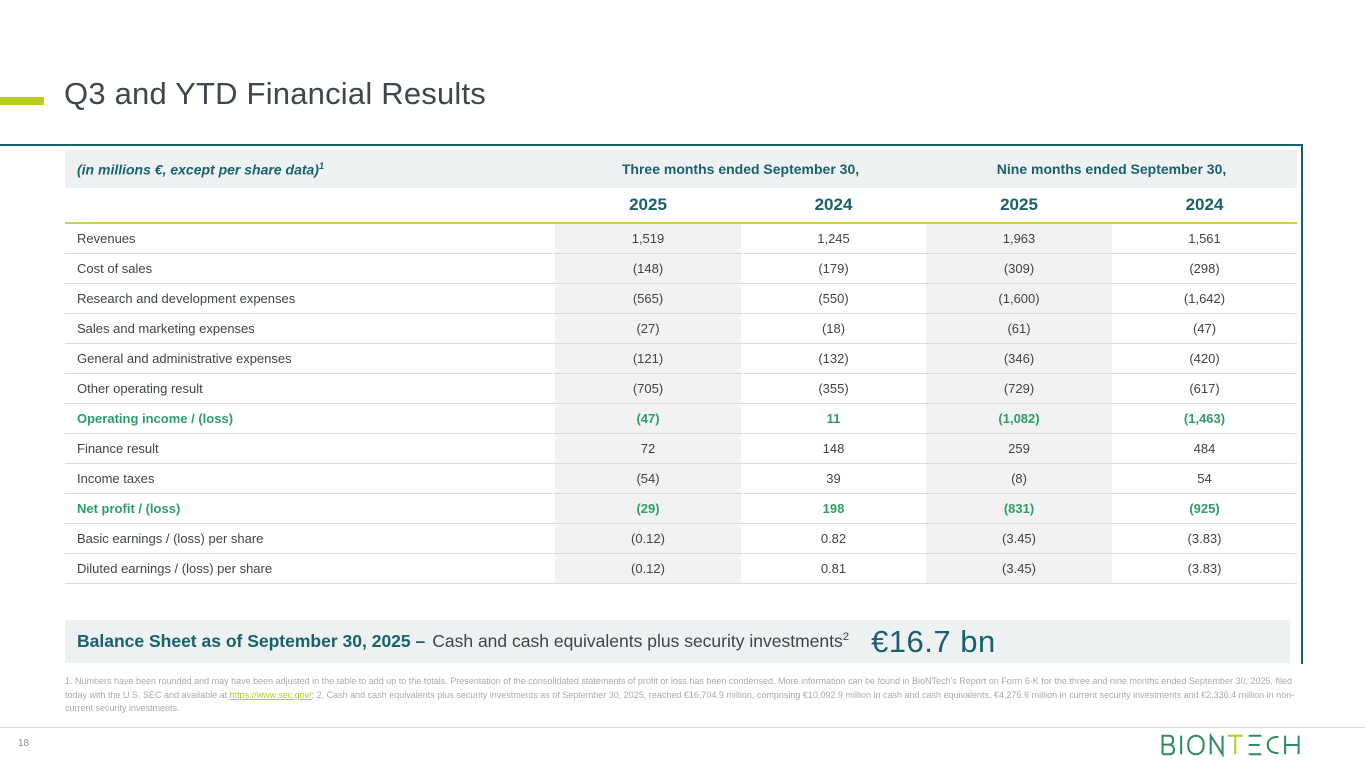 This screenshot has width=1365, height=768. I want to click on row-value: (1,463), so click(1205, 418).